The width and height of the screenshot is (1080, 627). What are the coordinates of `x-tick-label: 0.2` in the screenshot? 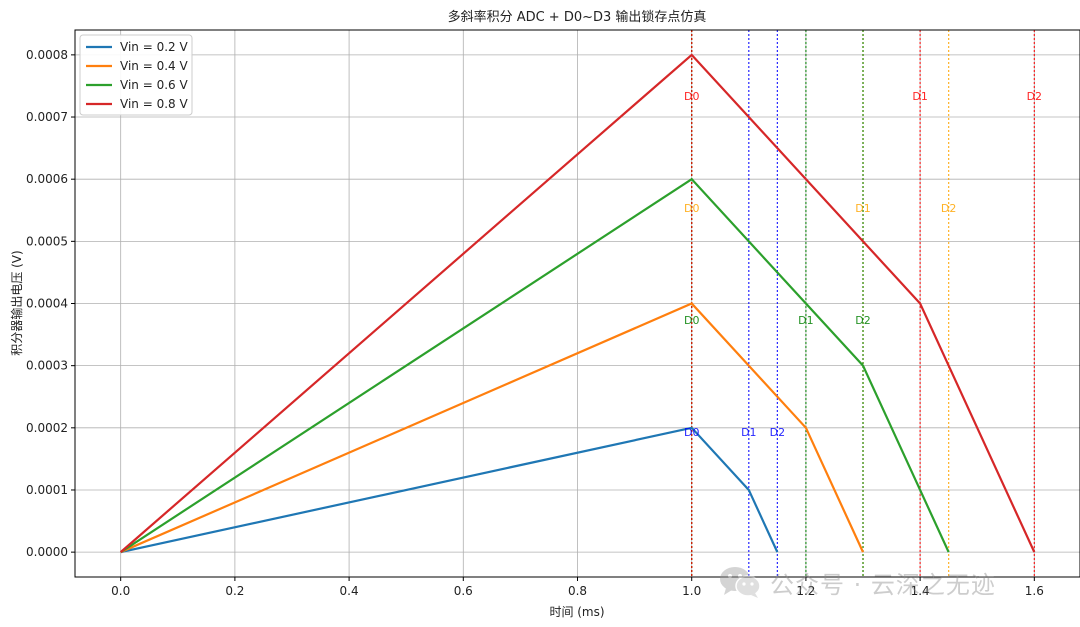 It's located at (234, 591).